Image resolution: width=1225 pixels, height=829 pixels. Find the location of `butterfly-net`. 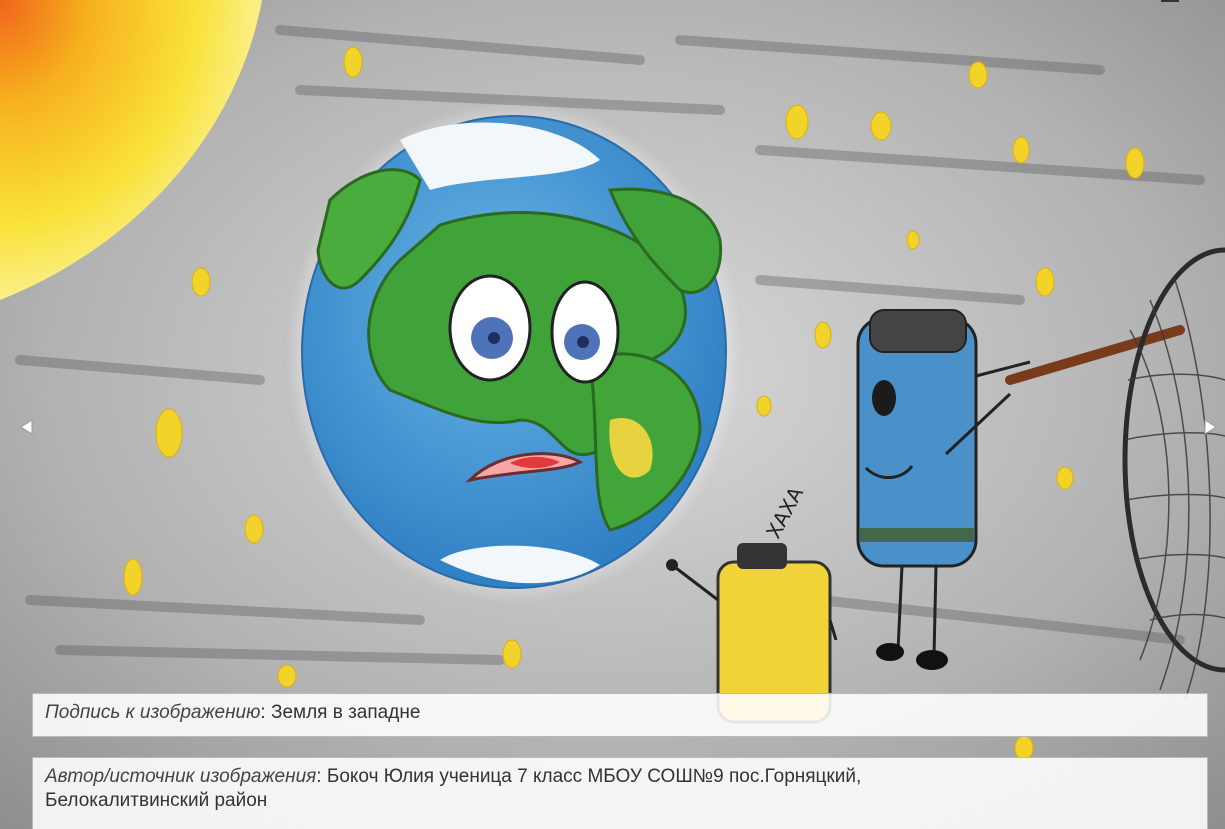

butterfly-net is located at coordinates (1115, 474).